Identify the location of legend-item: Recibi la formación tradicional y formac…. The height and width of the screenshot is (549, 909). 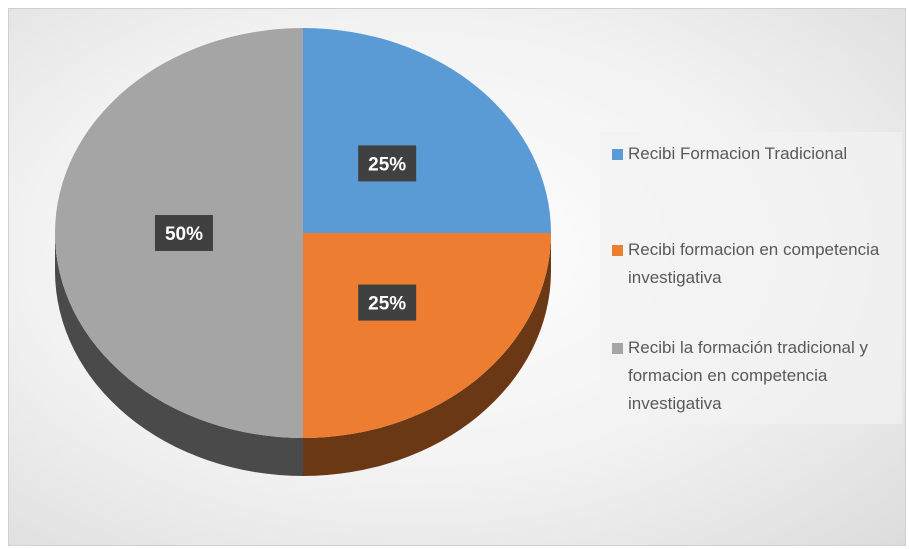
(754, 376).